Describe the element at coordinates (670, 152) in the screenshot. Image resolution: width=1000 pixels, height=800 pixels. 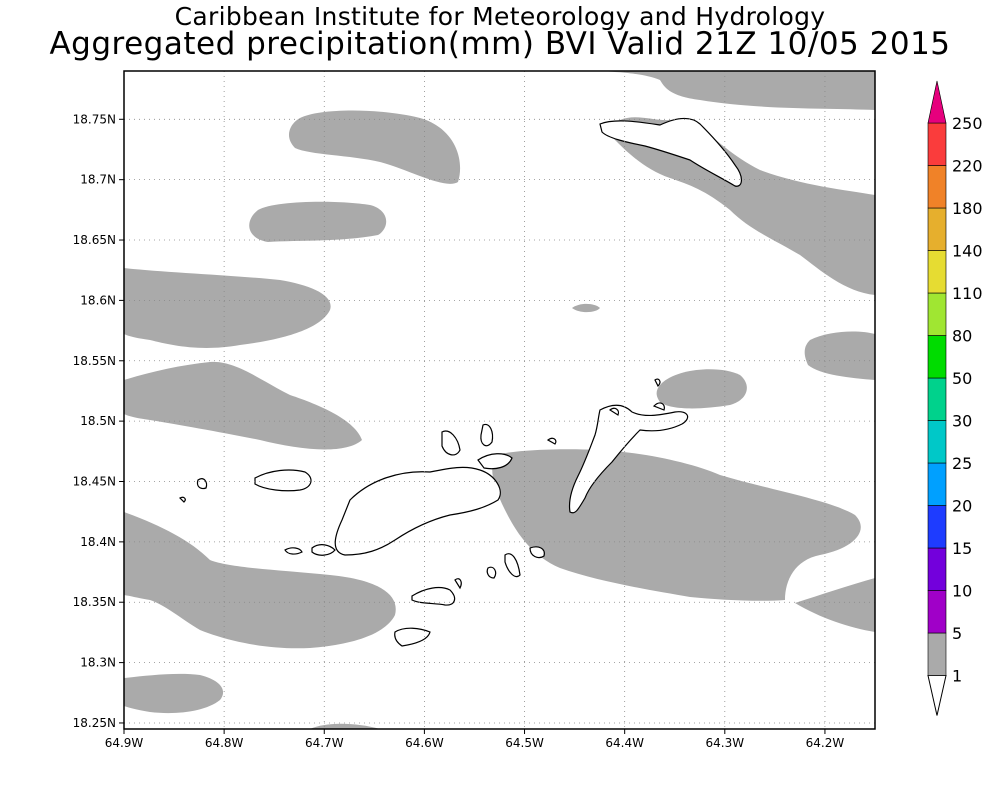
I see `anegada-island` at that location.